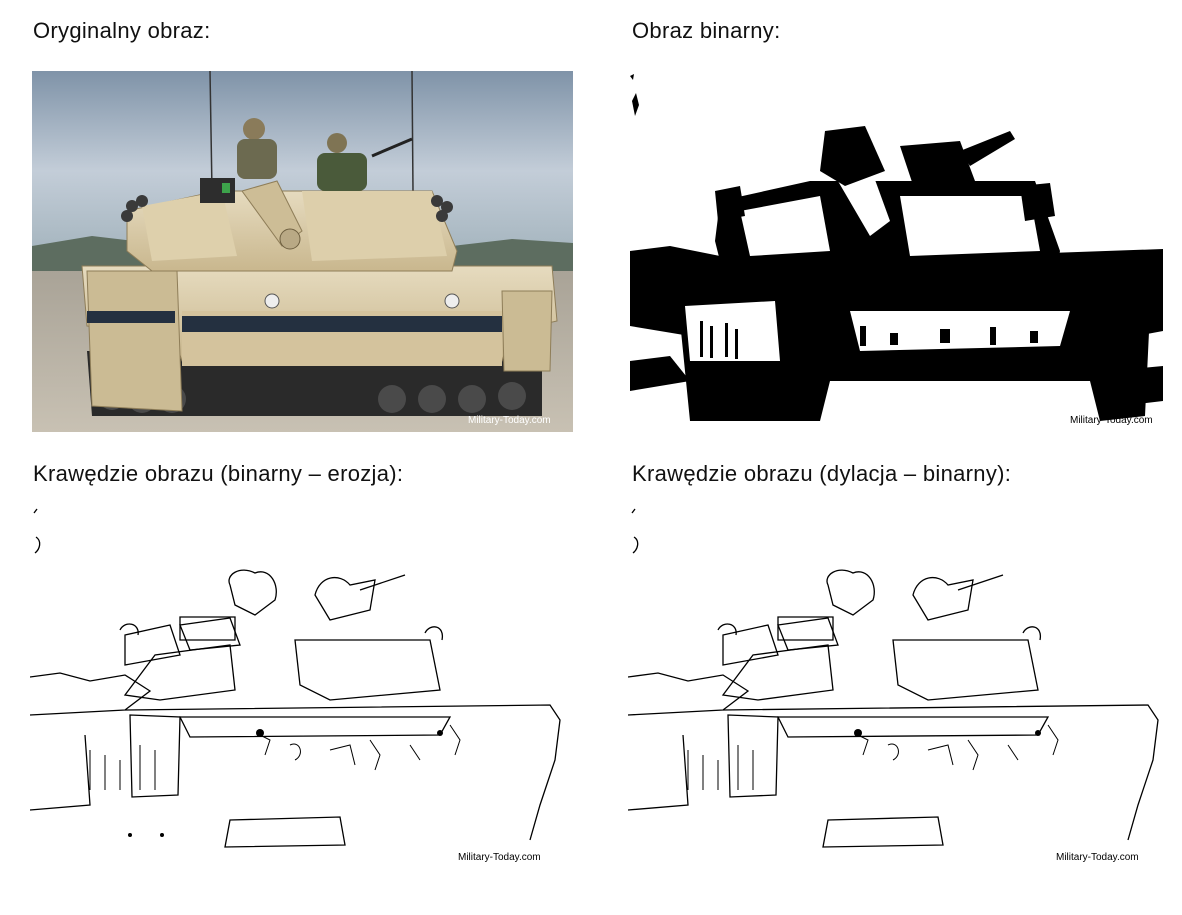 This screenshot has height=915, width=1182. What do you see at coordinates (1111, 420) in the screenshot?
I see `watermark-text-binary: Military-Today.com` at bounding box center [1111, 420].